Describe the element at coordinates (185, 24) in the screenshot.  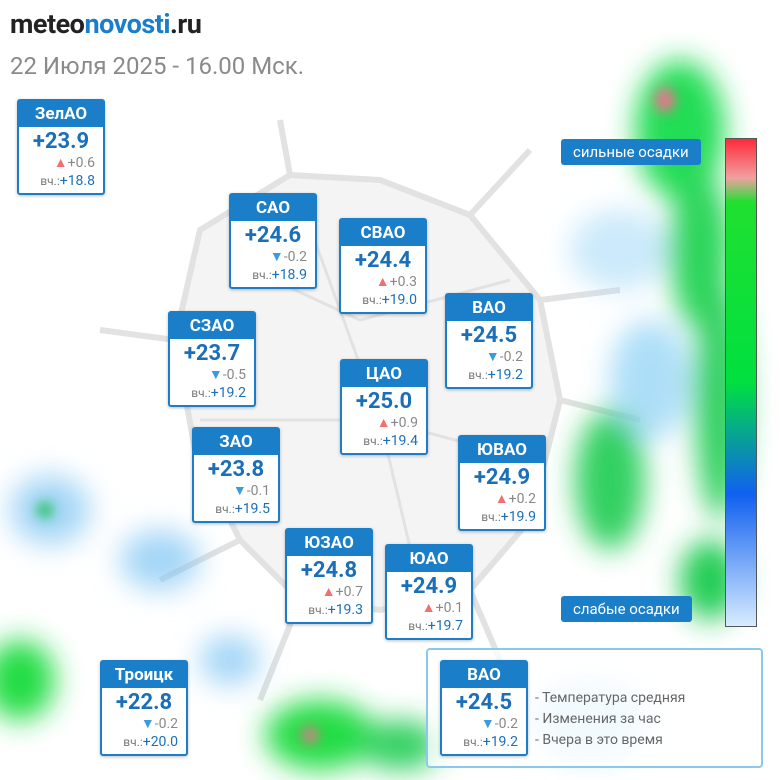
I see `logo-part: .ru` at that location.